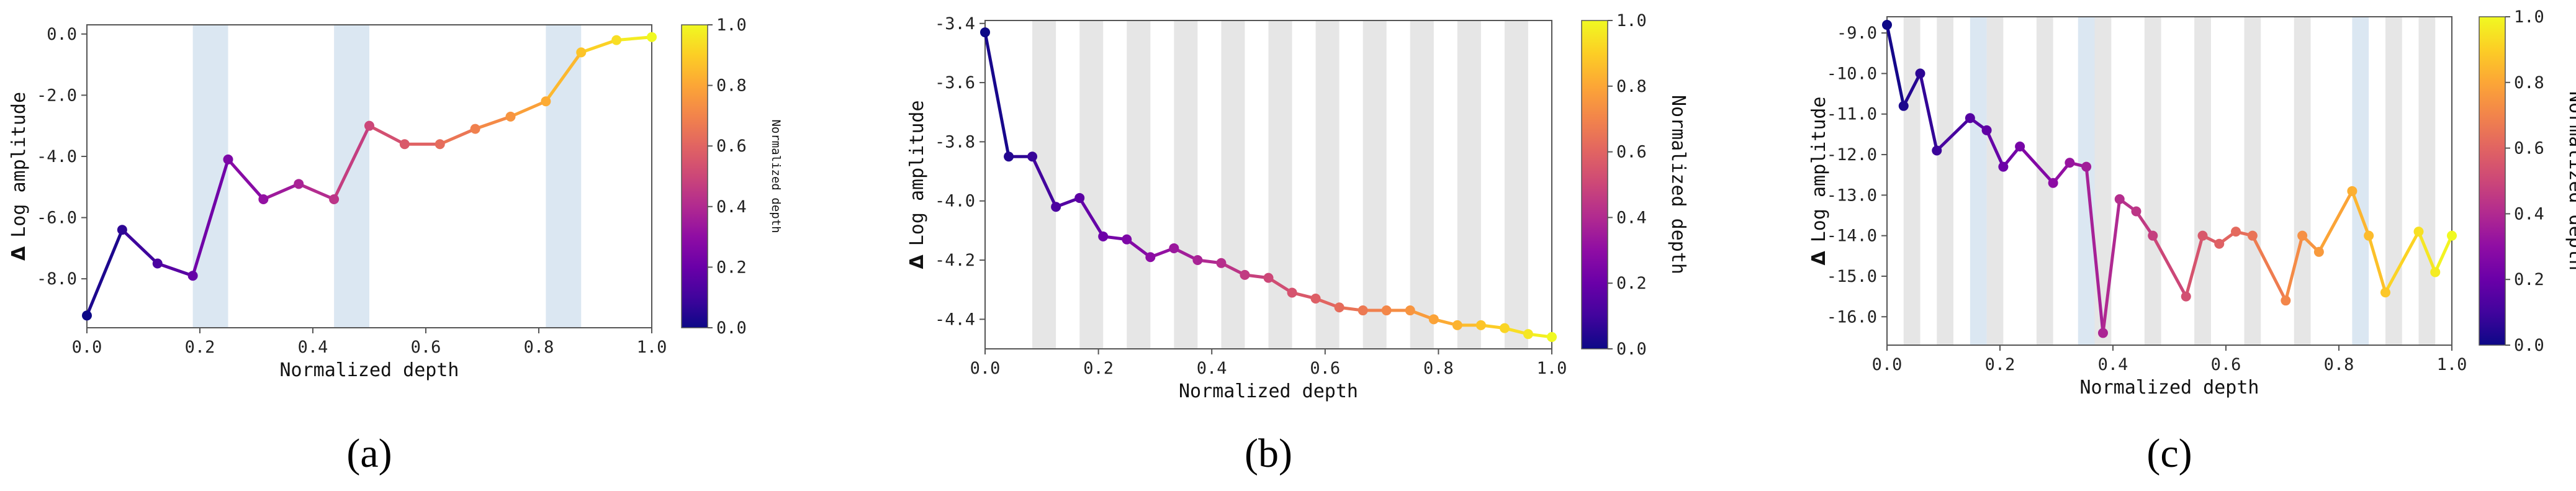  I want to click on y-tick-label: -9.0, so click(1857, 33).